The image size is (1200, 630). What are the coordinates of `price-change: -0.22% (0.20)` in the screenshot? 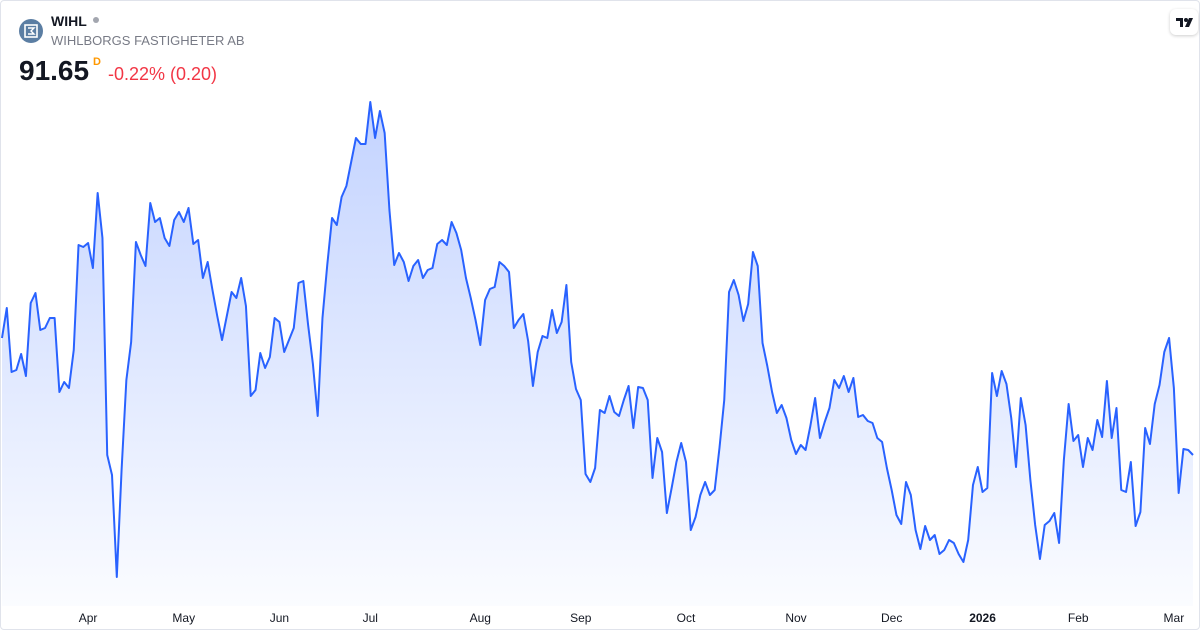 It's located at (163, 74).